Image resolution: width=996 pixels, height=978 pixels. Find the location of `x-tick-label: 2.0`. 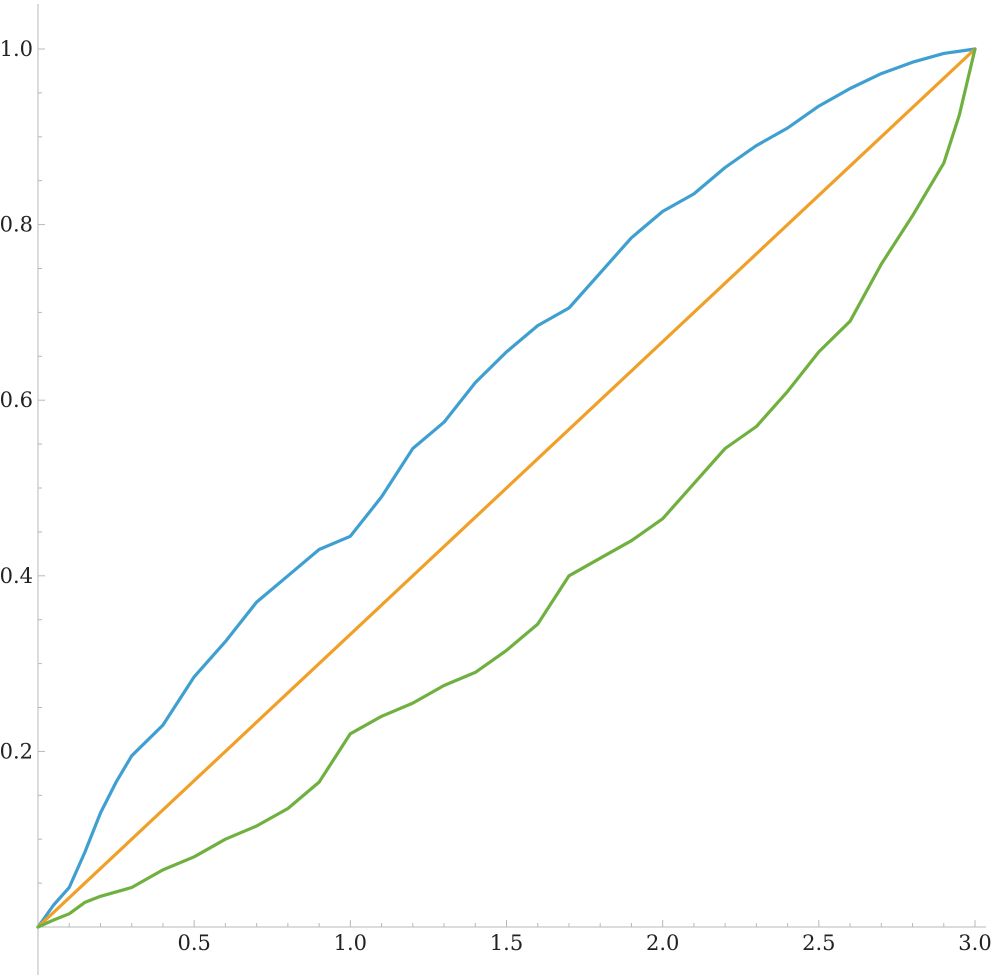

x-tick-label: 2.0 is located at coordinates (662, 943).